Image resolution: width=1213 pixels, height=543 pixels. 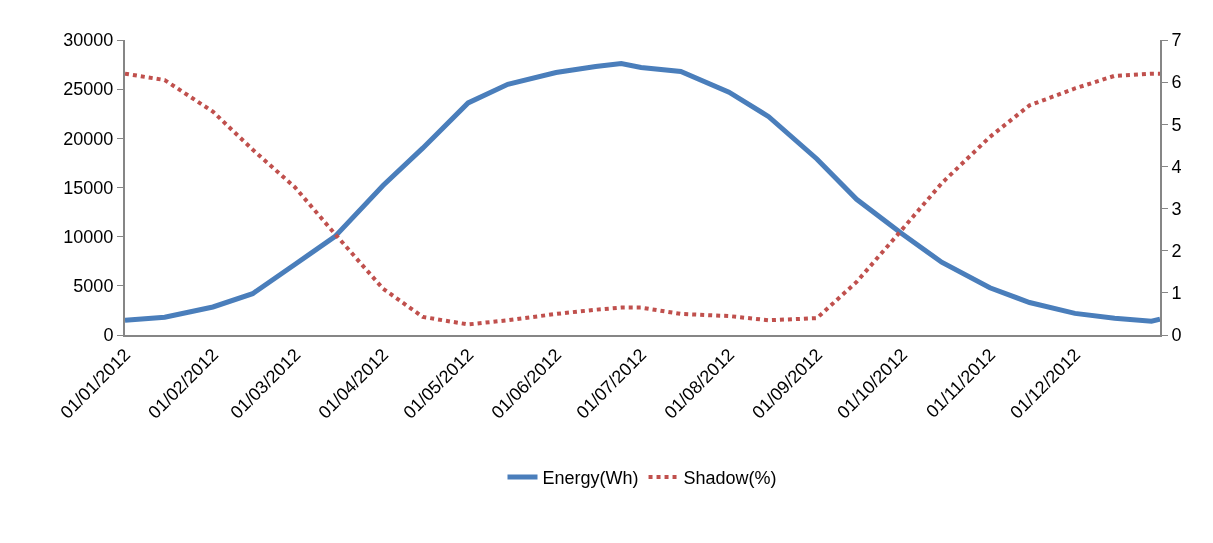 I want to click on y2-tick-label: 1, so click(x=1176, y=293).